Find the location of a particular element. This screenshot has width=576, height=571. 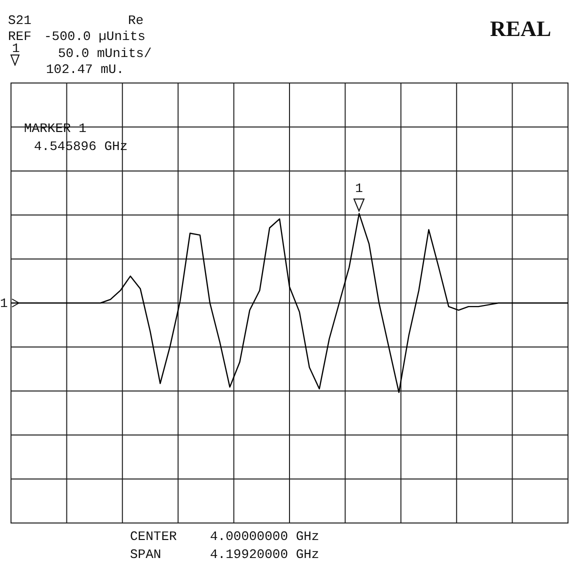

text: 50.0 mUnits/ is located at coordinates (105, 53).